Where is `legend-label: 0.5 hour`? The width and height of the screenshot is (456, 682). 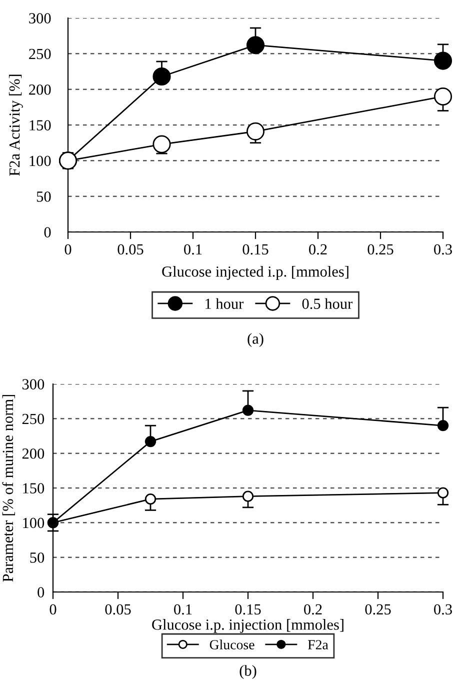
legend-label: 0.5 hour is located at coordinates (327, 304).